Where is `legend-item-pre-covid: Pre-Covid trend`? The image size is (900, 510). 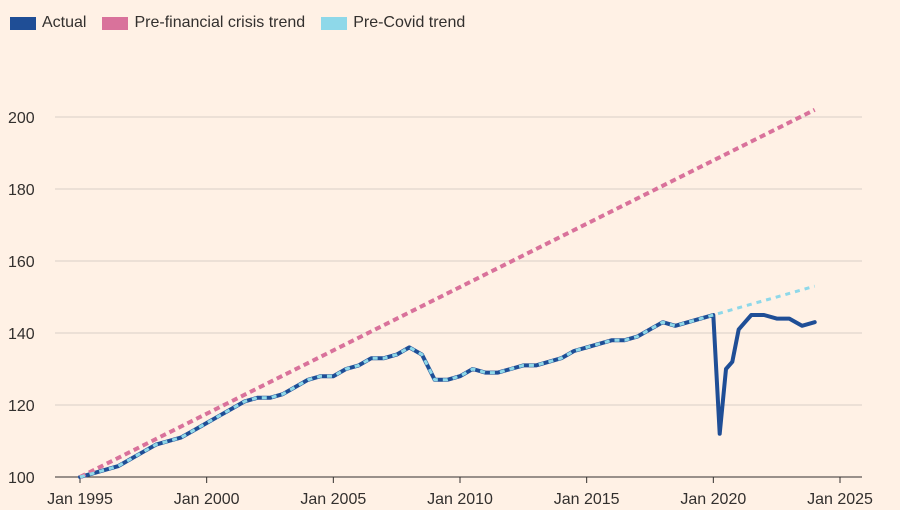
legend-item-pre-covid: Pre-Covid trend is located at coordinates (393, 23).